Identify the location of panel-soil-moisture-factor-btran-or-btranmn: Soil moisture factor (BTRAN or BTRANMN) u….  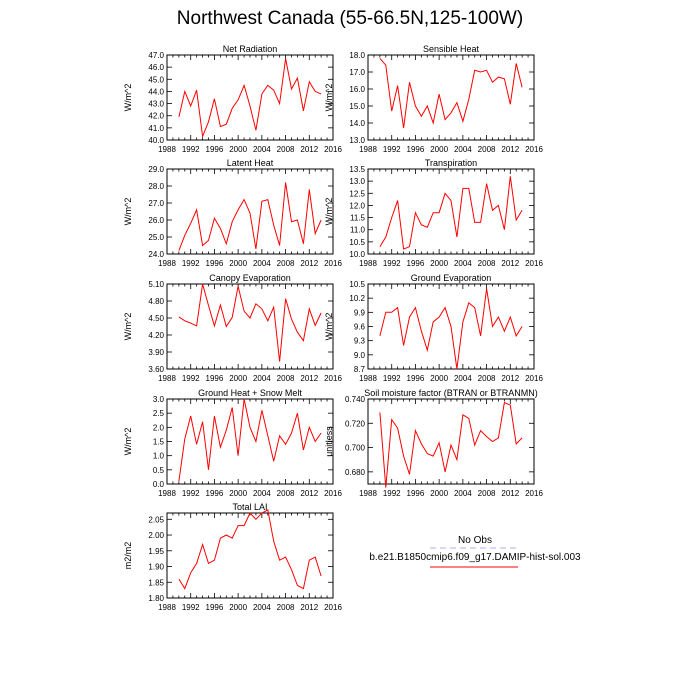
(433, 443).